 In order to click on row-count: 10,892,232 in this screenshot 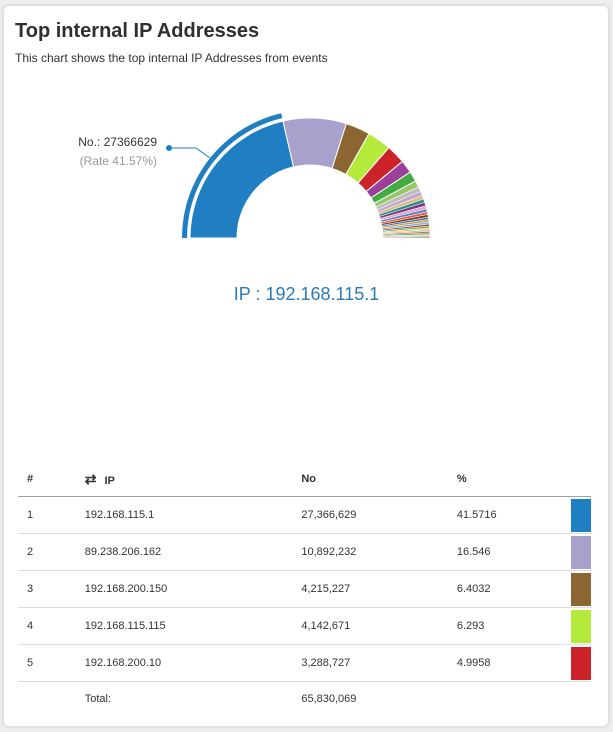, I will do `click(379, 552)`.